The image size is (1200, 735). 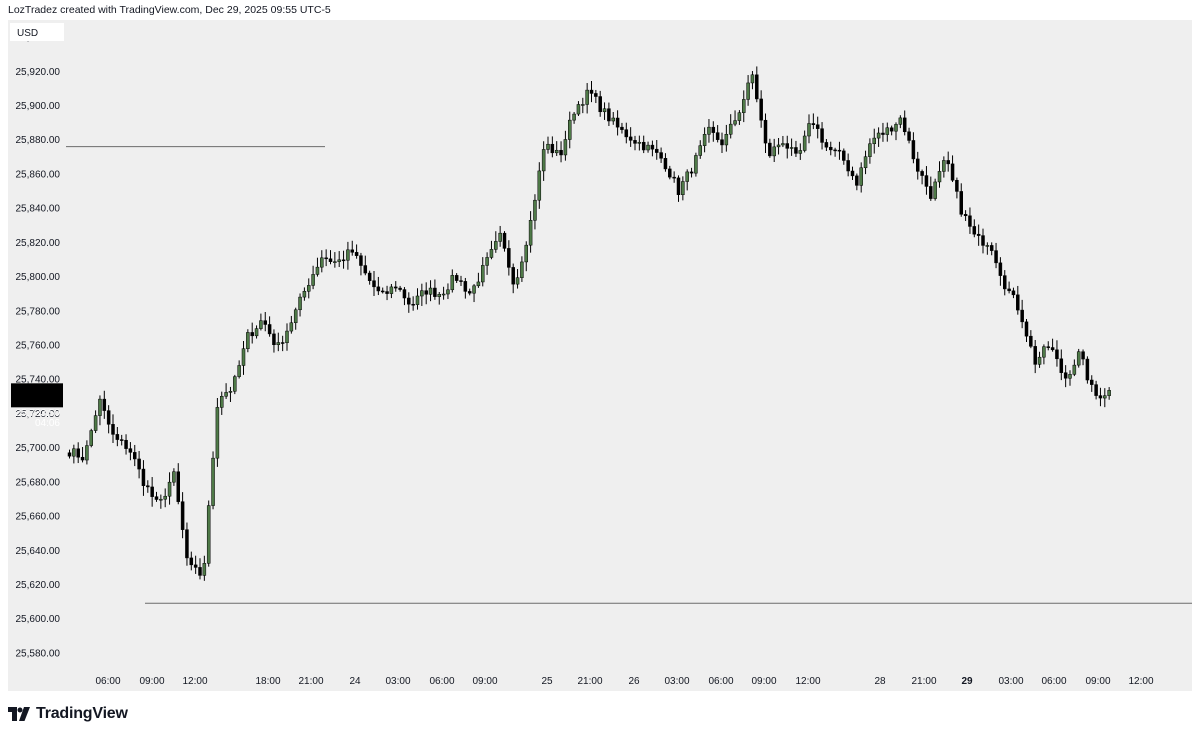 What do you see at coordinates (68, 714) in the screenshot?
I see `tradingview-logo: TradingView` at bounding box center [68, 714].